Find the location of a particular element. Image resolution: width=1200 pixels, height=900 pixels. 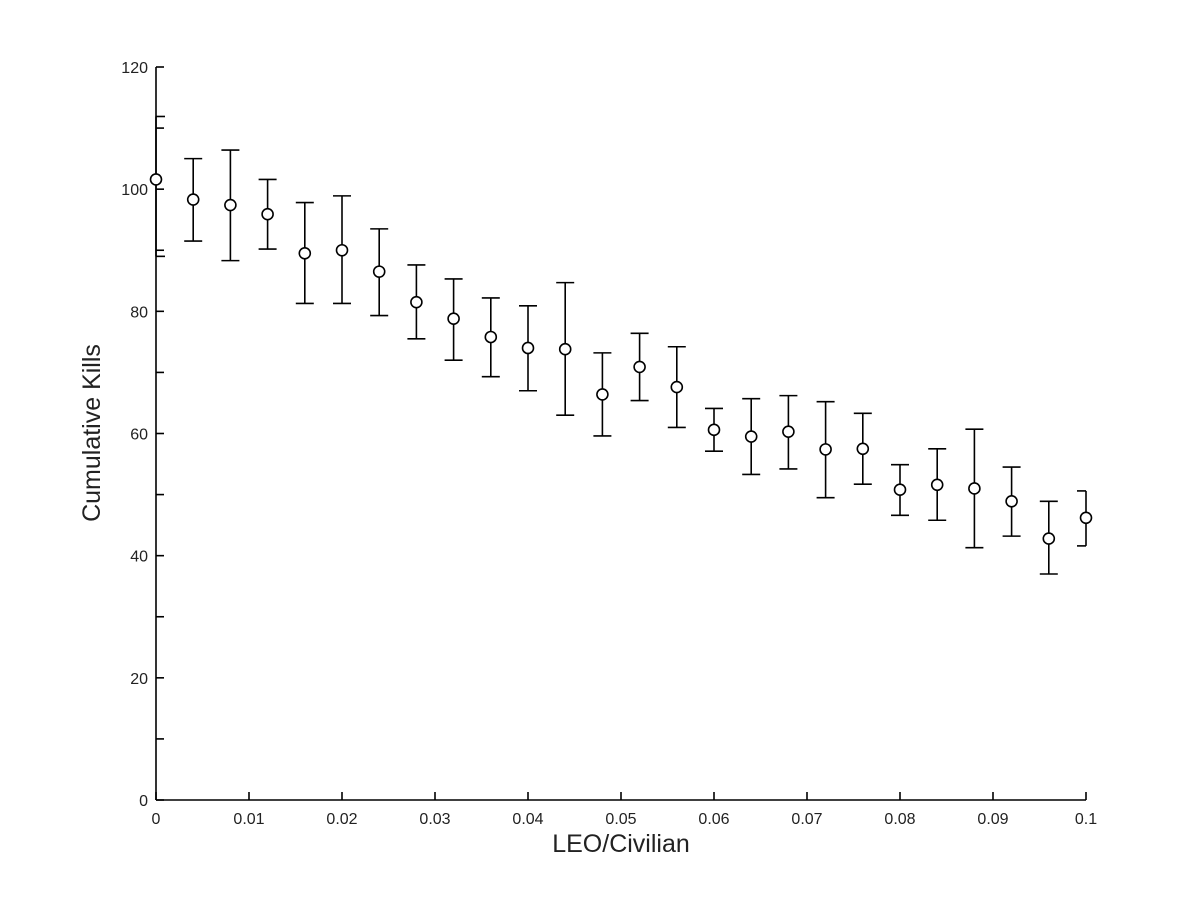

x-tick-label: 0.08 is located at coordinates (899, 819).